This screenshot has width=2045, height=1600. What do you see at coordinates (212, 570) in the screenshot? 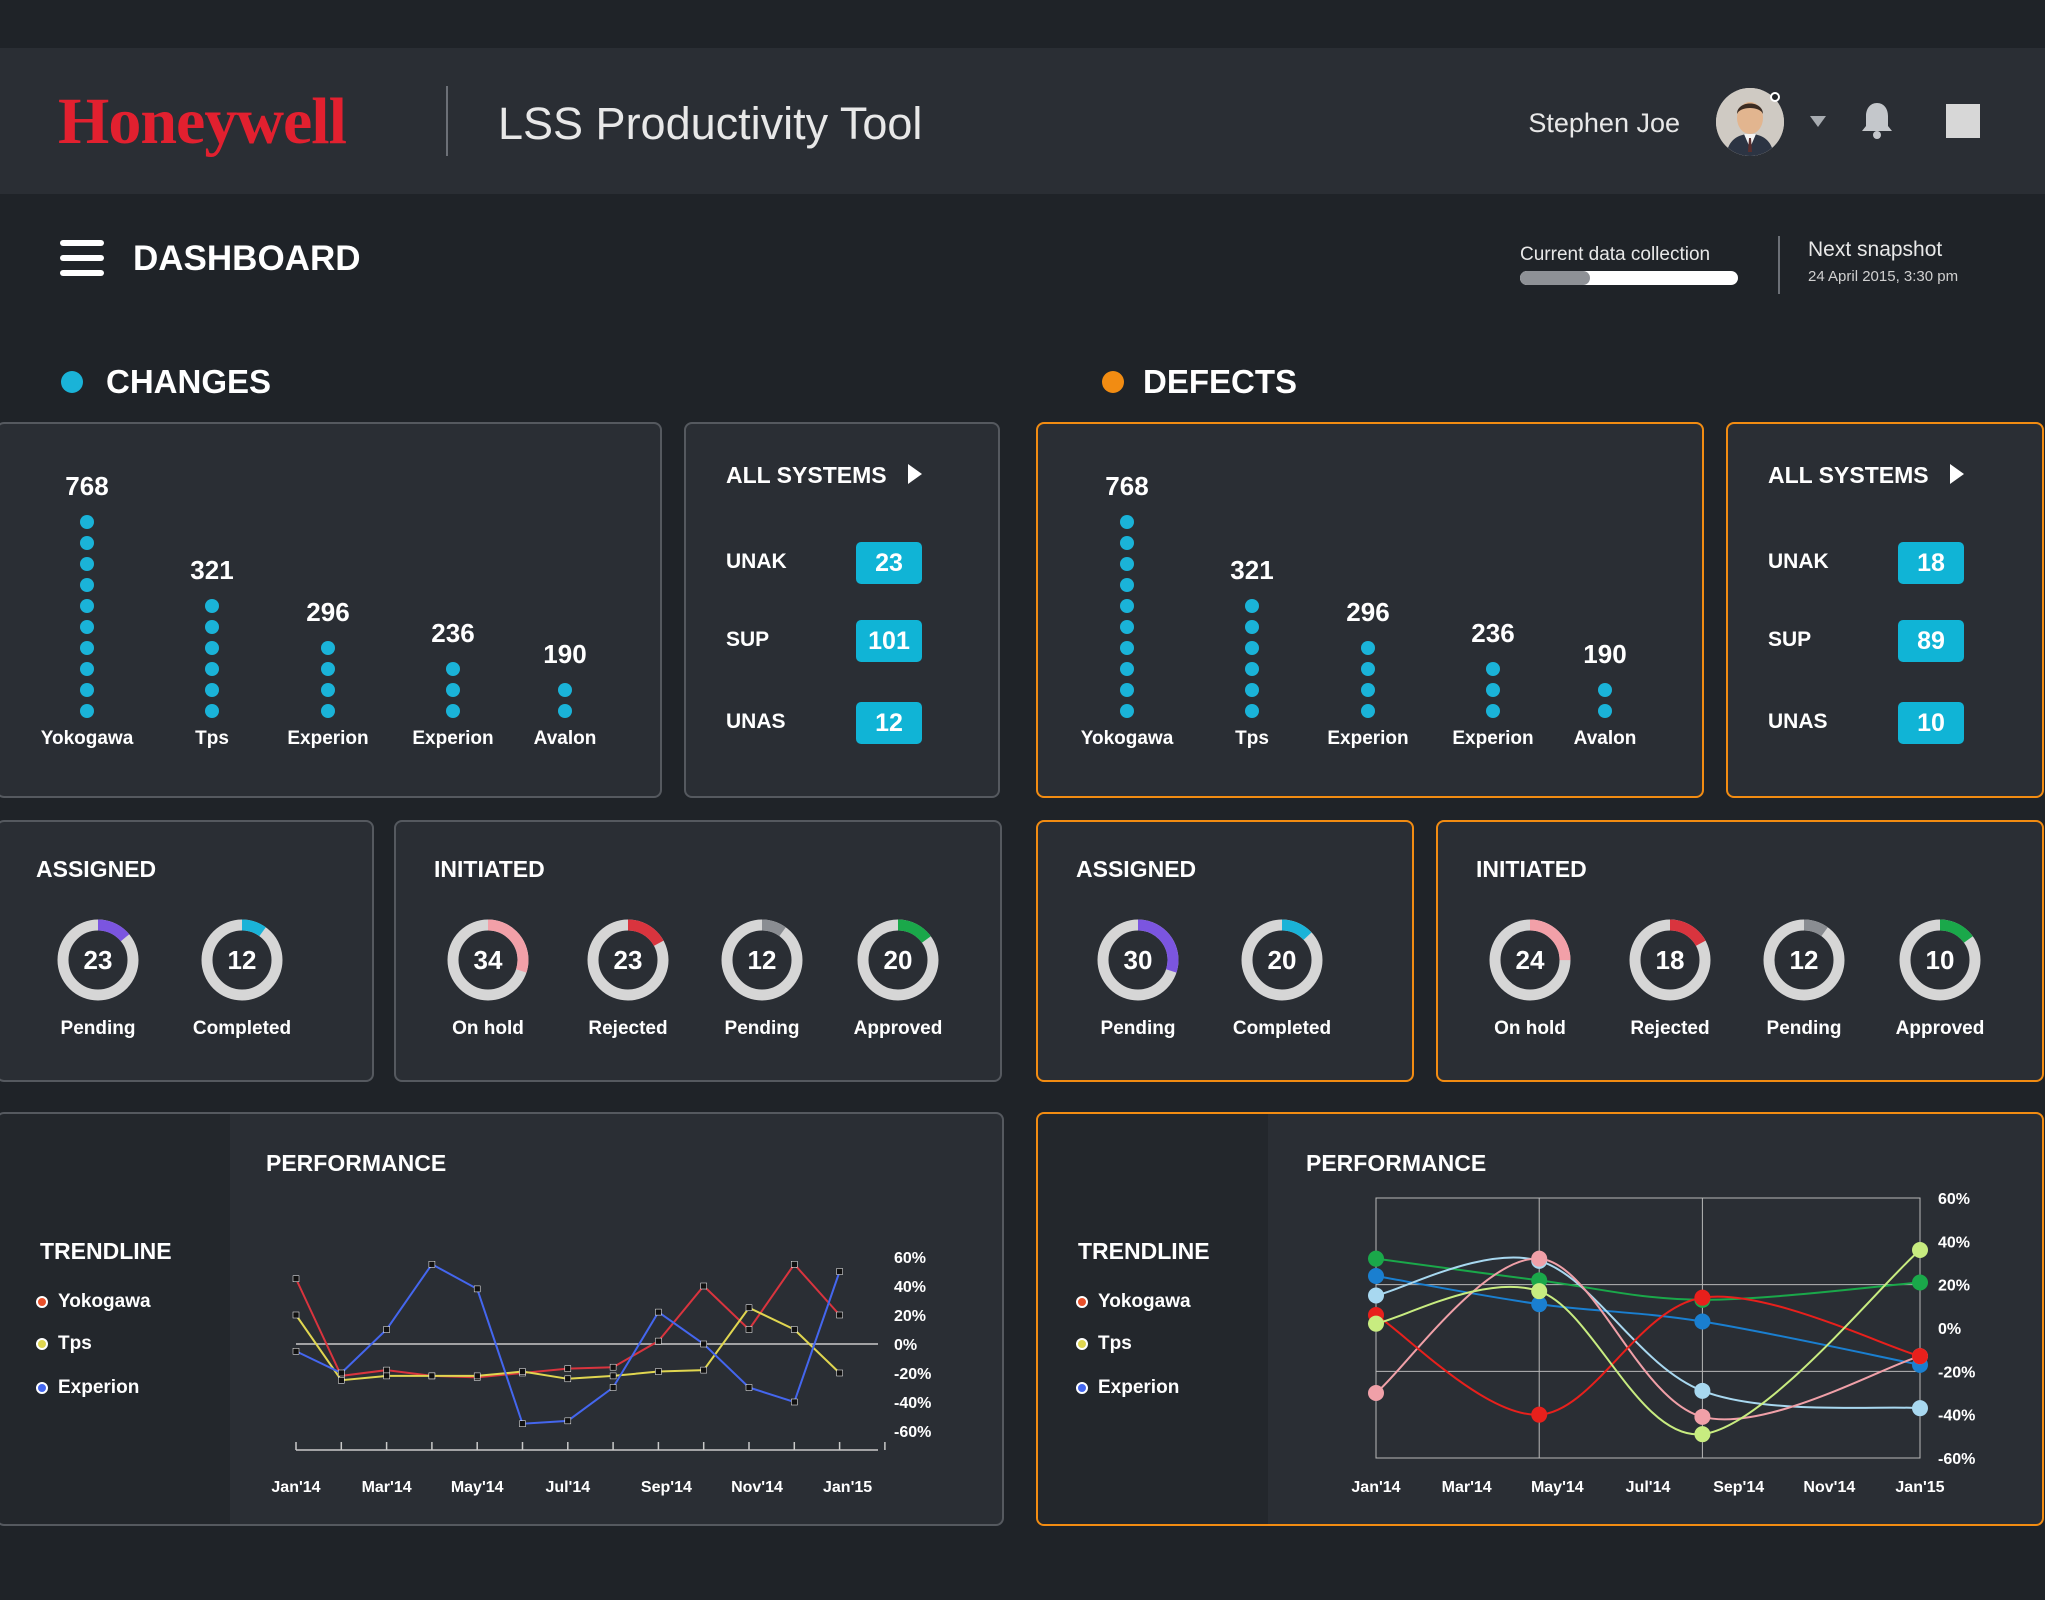
I see `column-value: 321` at bounding box center [212, 570].